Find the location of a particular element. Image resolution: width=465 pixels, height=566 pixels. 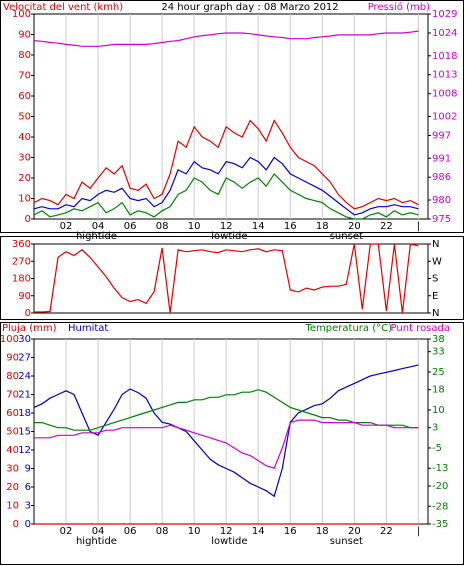

x-tick-label: 02 is located at coordinates (66, 226).